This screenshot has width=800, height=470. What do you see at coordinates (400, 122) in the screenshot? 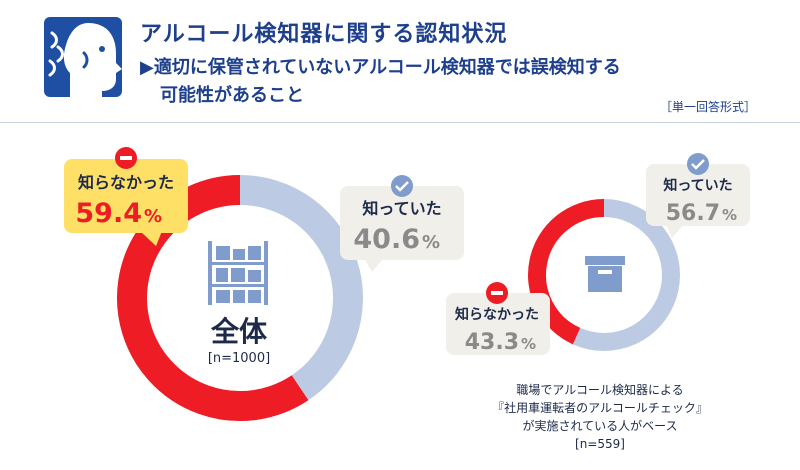
I see `header-divider` at bounding box center [400, 122].